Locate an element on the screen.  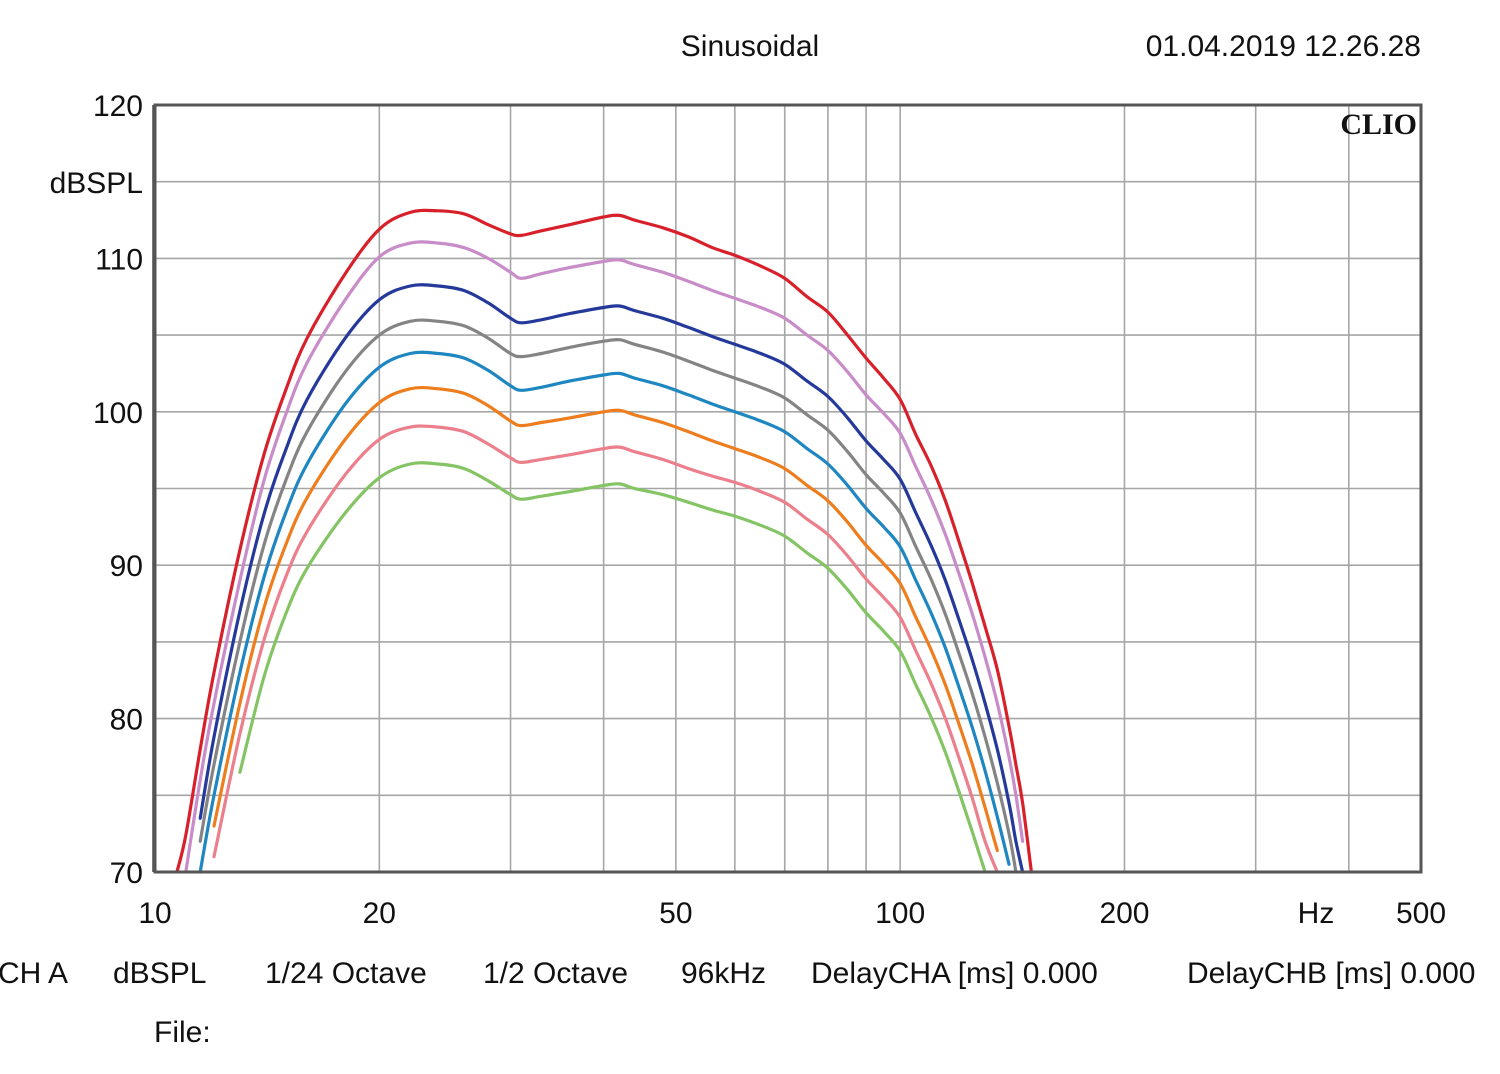
x-axis-unit-label: Hz is located at coordinates (1316, 913).